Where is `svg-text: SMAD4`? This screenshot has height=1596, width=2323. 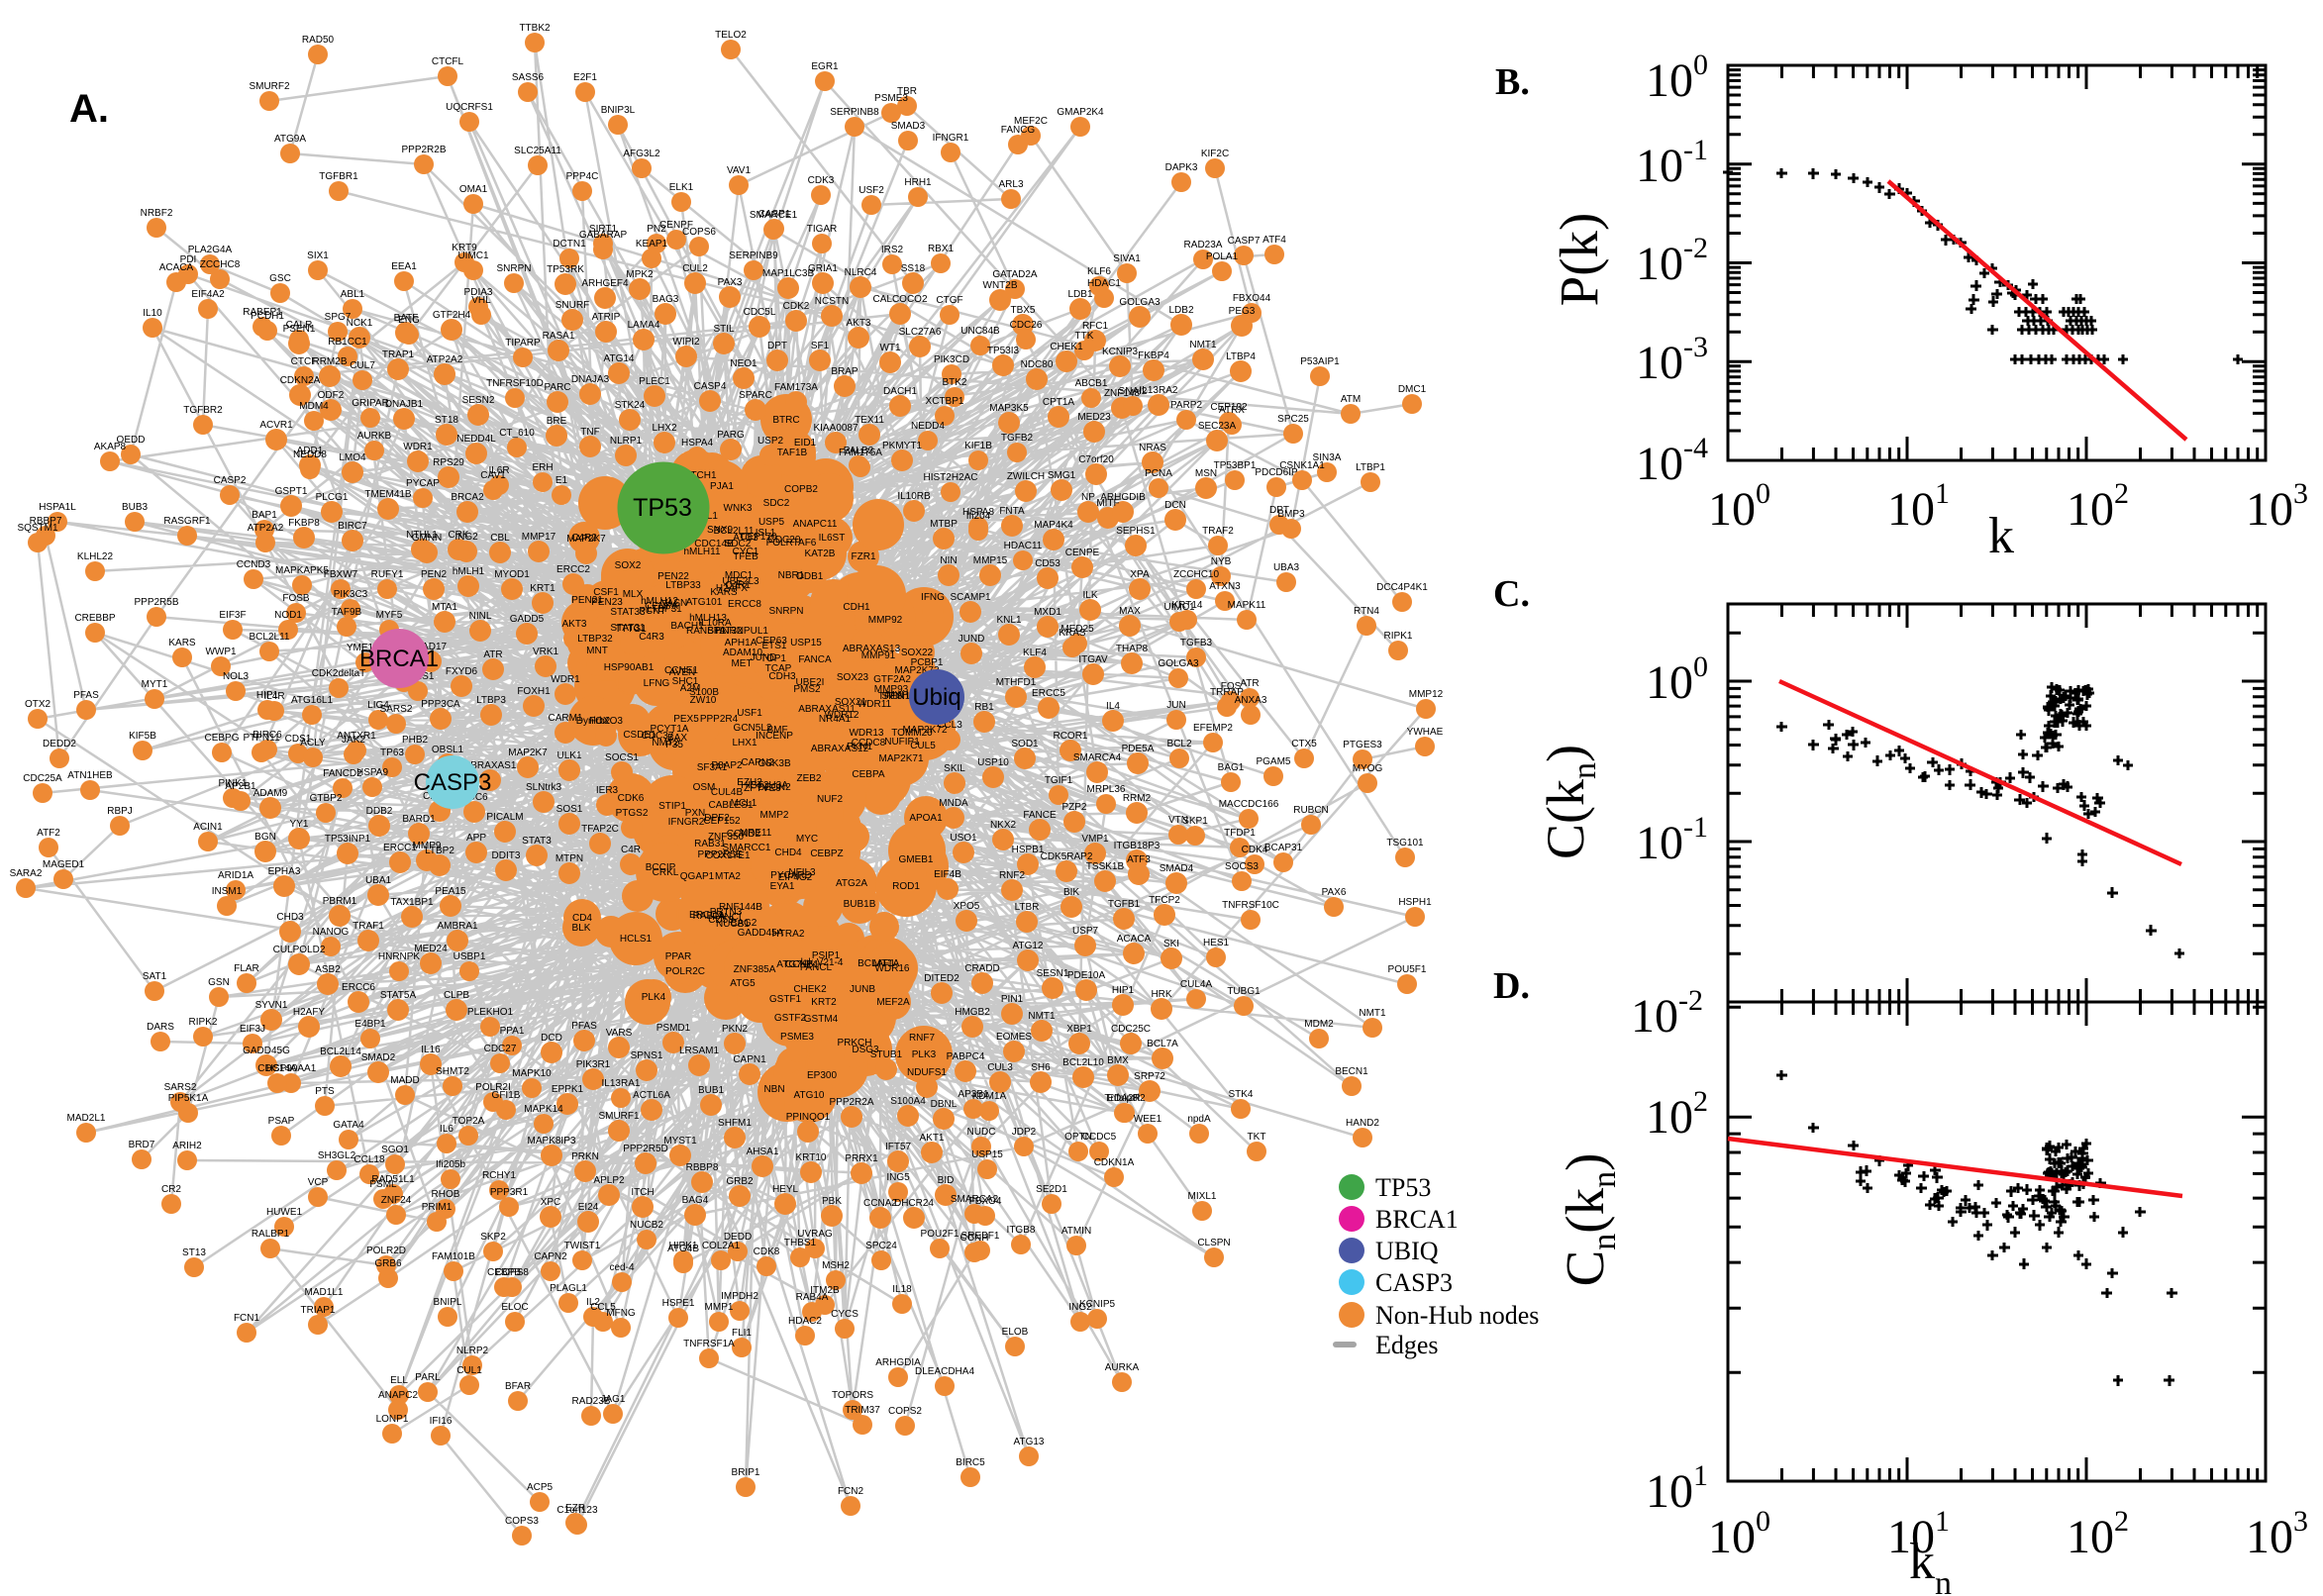 svg-text: SMAD4 is located at coordinates (1177, 868).